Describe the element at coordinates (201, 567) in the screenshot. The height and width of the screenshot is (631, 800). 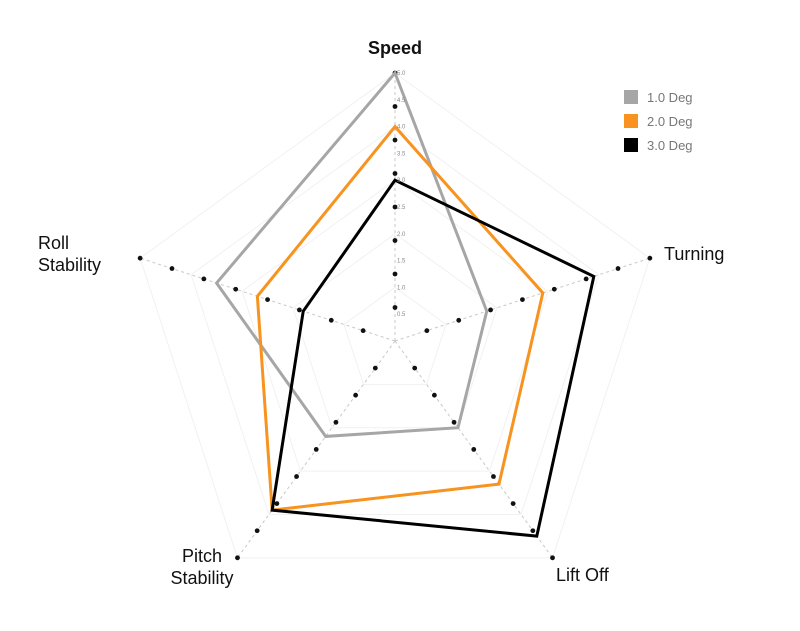
I see `axis-label-pitch-stability: Pitch Stability` at that location.